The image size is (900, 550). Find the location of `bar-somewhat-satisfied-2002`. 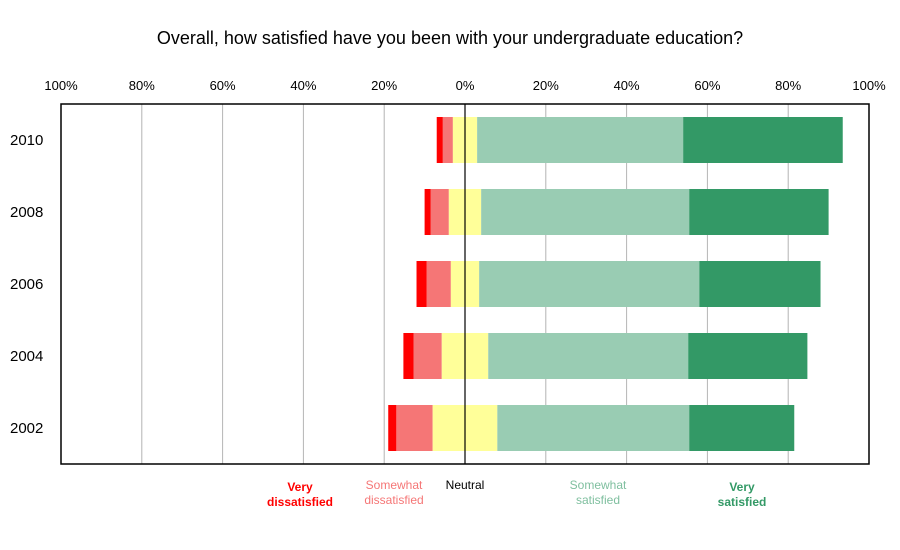

bar-somewhat-satisfied-2002 is located at coordinates (593, 428).